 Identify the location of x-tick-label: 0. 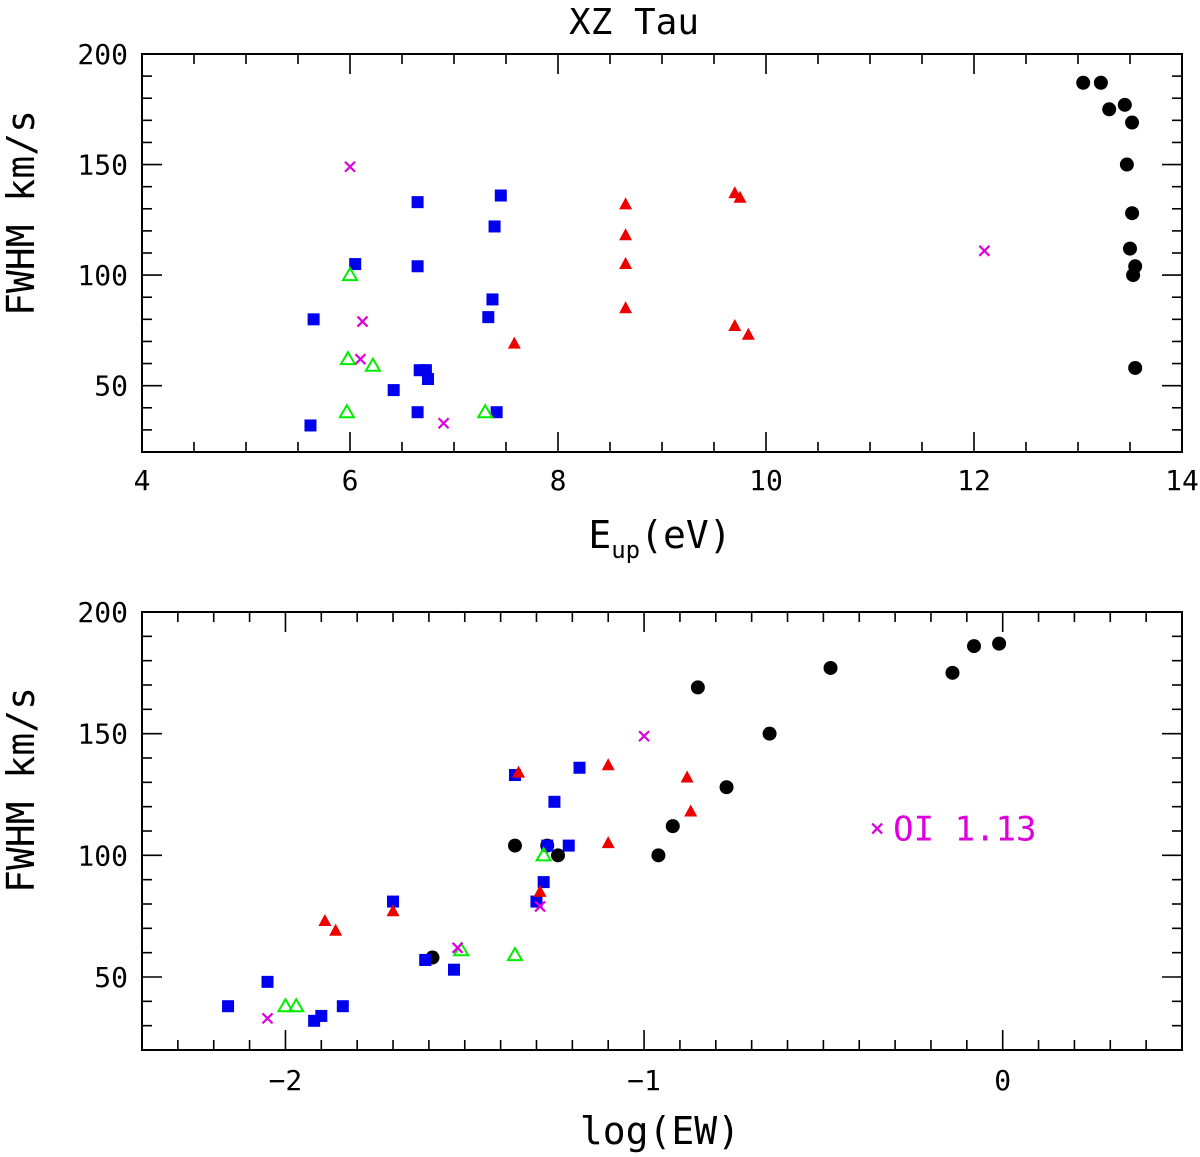
(1002, 1080).